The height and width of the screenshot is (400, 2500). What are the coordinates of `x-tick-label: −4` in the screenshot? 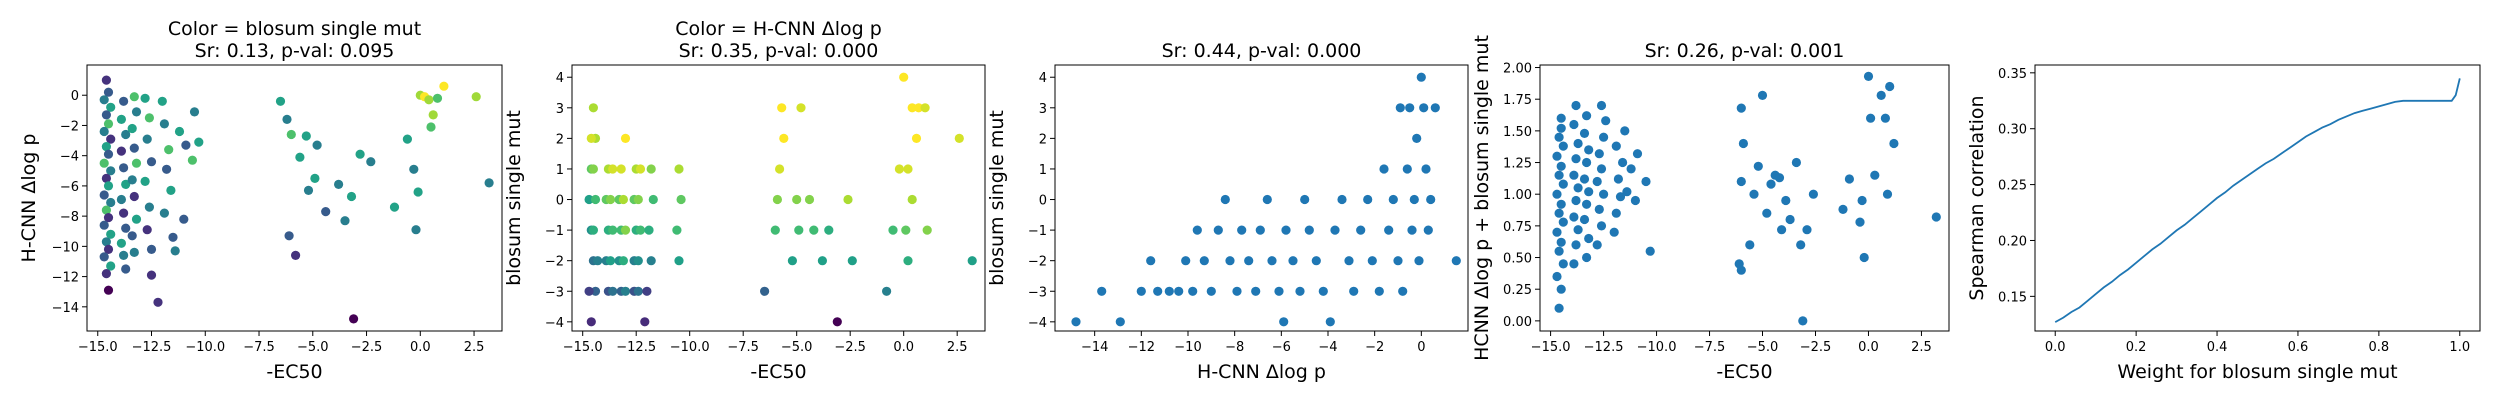 It's located at (1327, 347).